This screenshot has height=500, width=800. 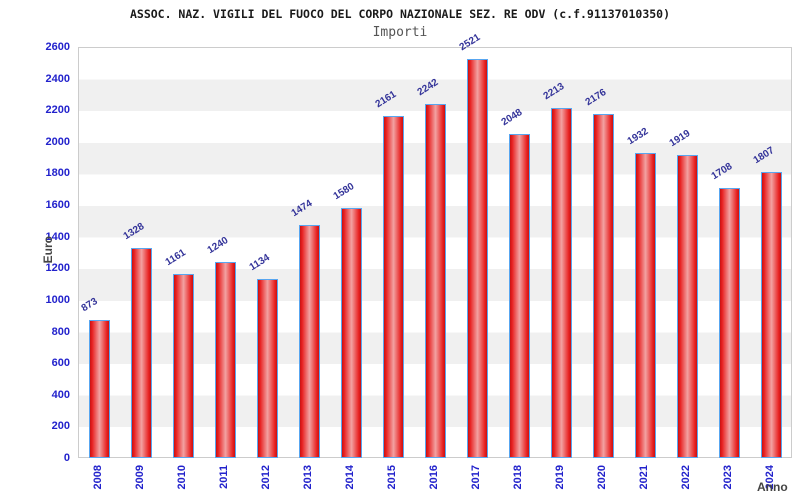 I want to click on y-tick-label: 1800, so click(x=57, y=173).